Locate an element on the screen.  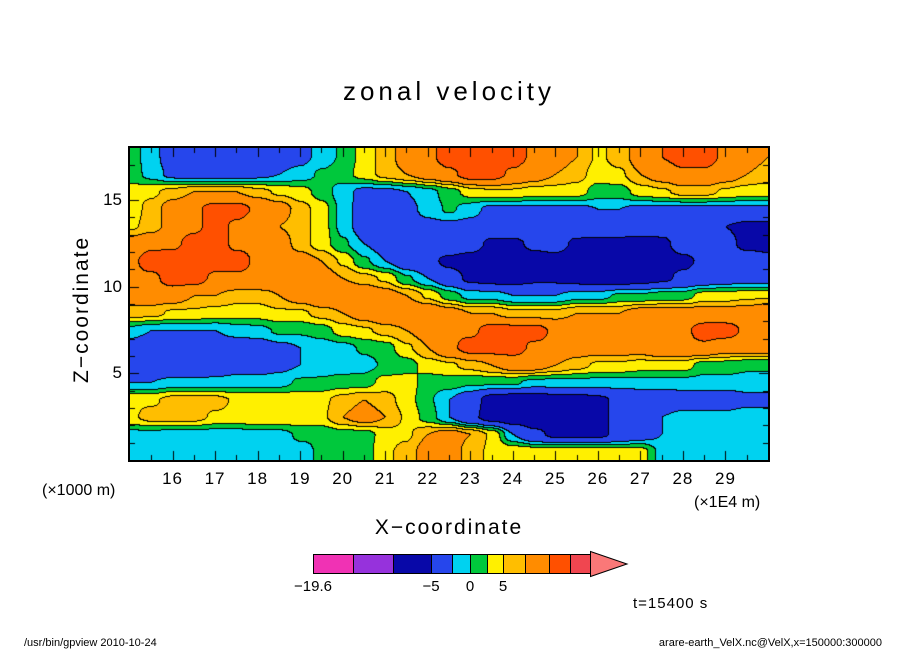
colorbar-arrow is located at coordinates (609, 564).